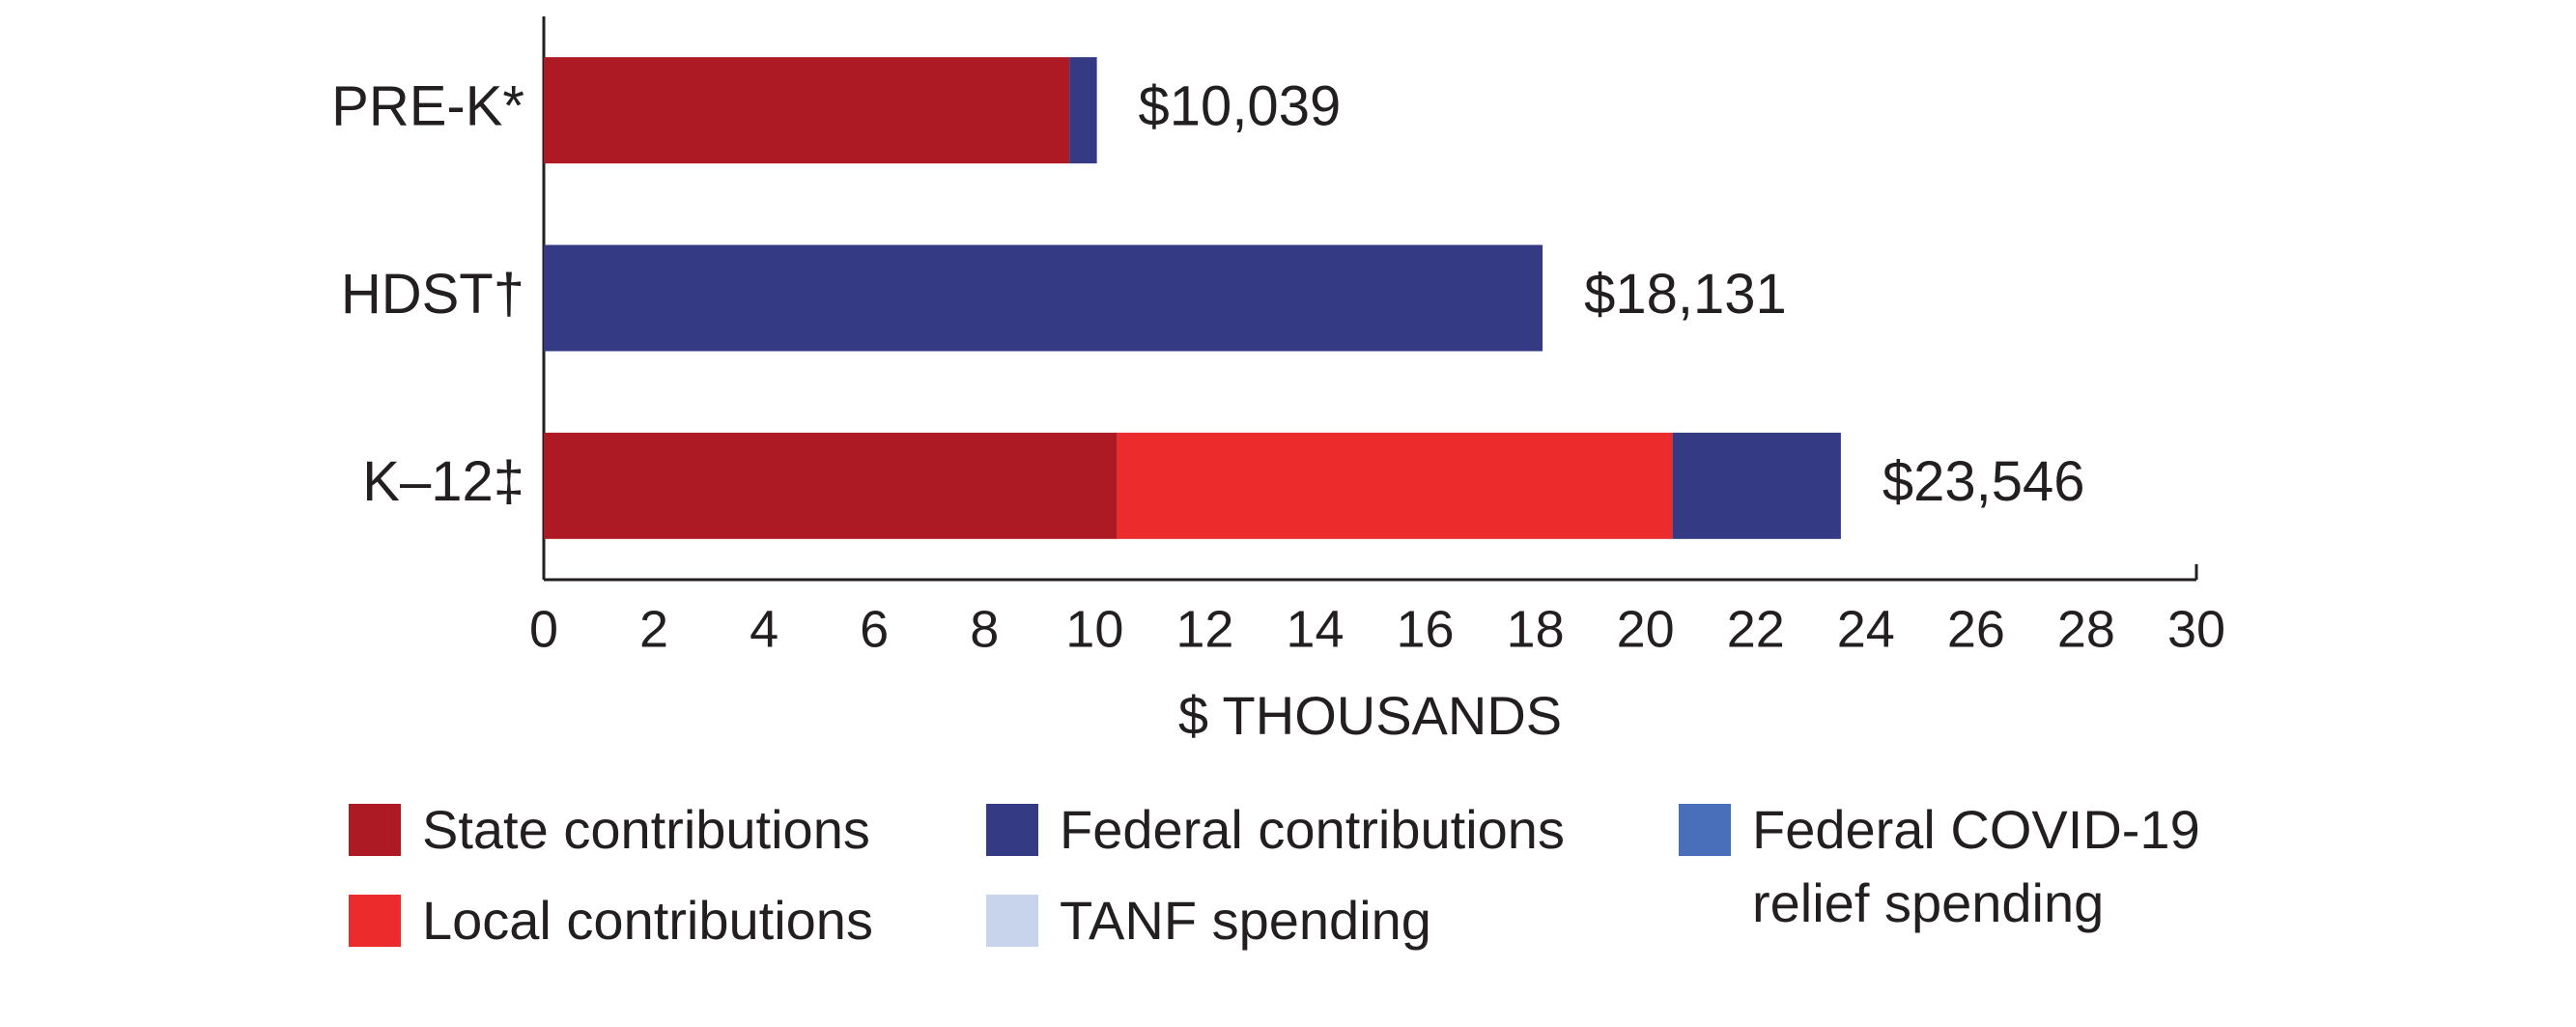  I want to click on total-label: $10,039, so click(1240, 105).